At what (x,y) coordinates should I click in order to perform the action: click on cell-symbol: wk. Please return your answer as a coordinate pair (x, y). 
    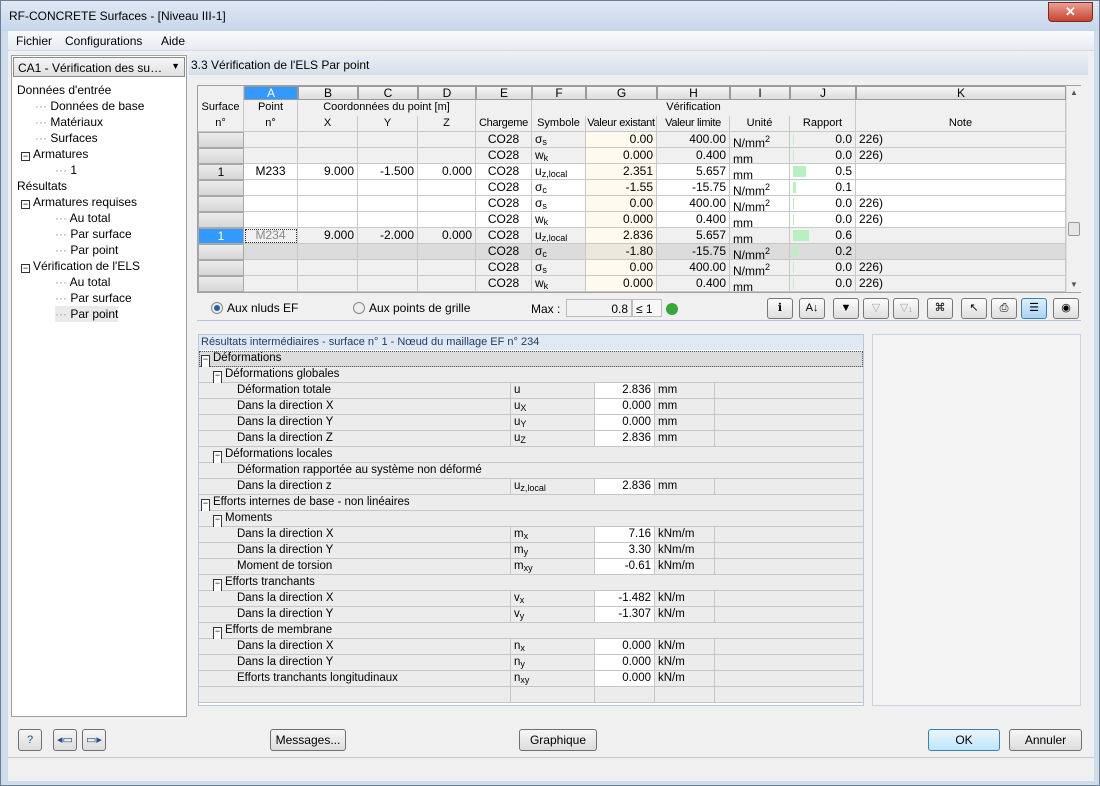
    Looking at the image, I should click on (559, 156).